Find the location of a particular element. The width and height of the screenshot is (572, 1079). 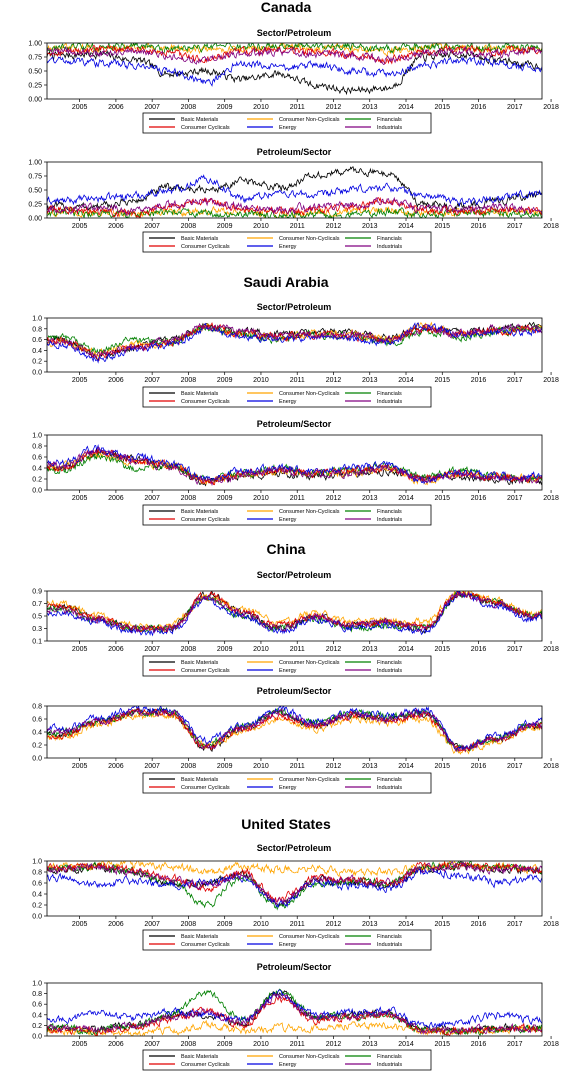

y-tick-label: 0.6 is located at coordinates (37, 458).